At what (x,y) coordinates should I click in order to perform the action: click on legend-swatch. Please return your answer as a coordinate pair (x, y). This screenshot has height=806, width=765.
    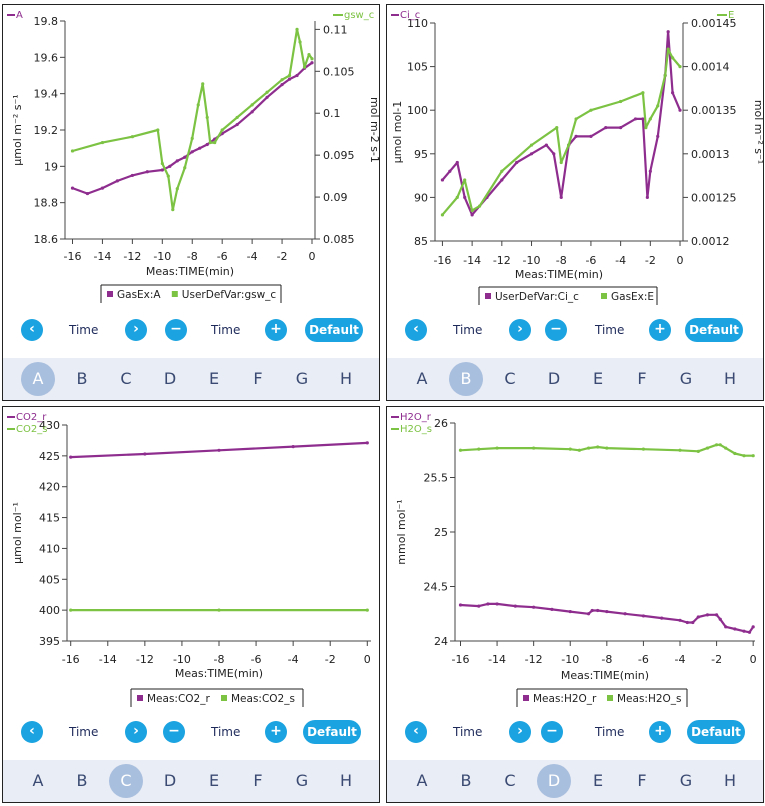
    Looking at the image, I should click on (174, 294).